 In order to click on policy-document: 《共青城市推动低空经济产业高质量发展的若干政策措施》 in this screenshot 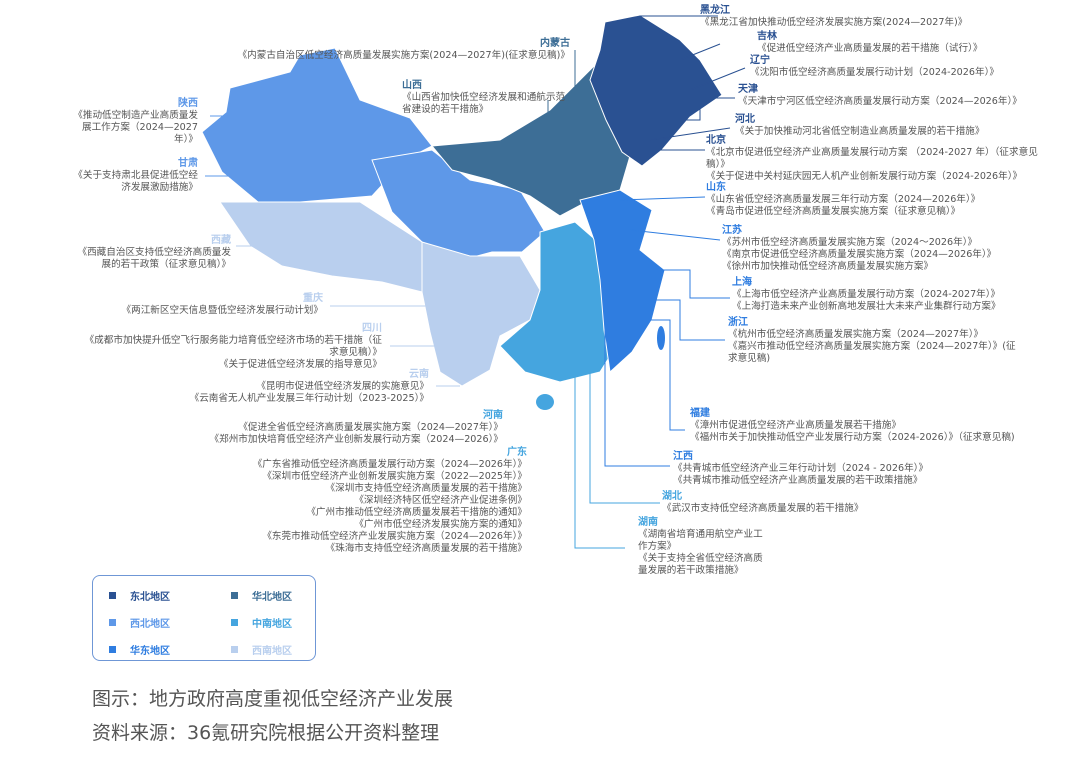, I will do `click(798, 480)`.